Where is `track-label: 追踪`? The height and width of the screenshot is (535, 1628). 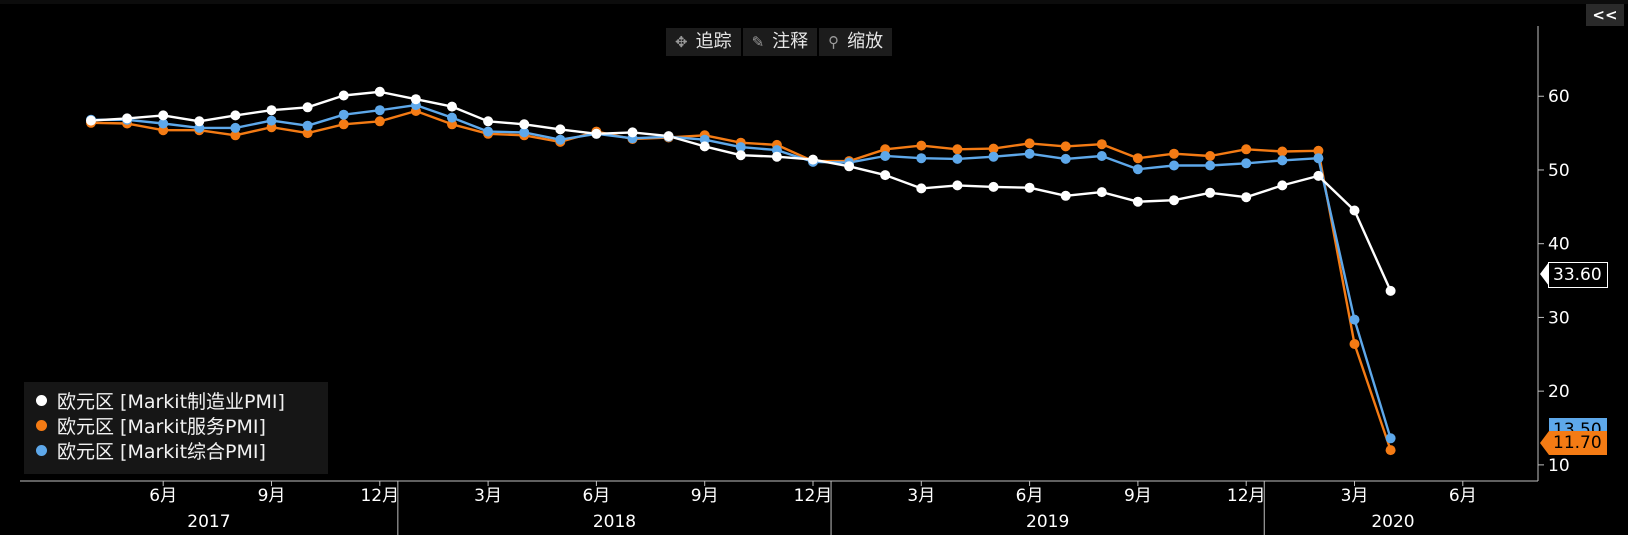 track-label: 追踪 is located at coordinates (713, 41).